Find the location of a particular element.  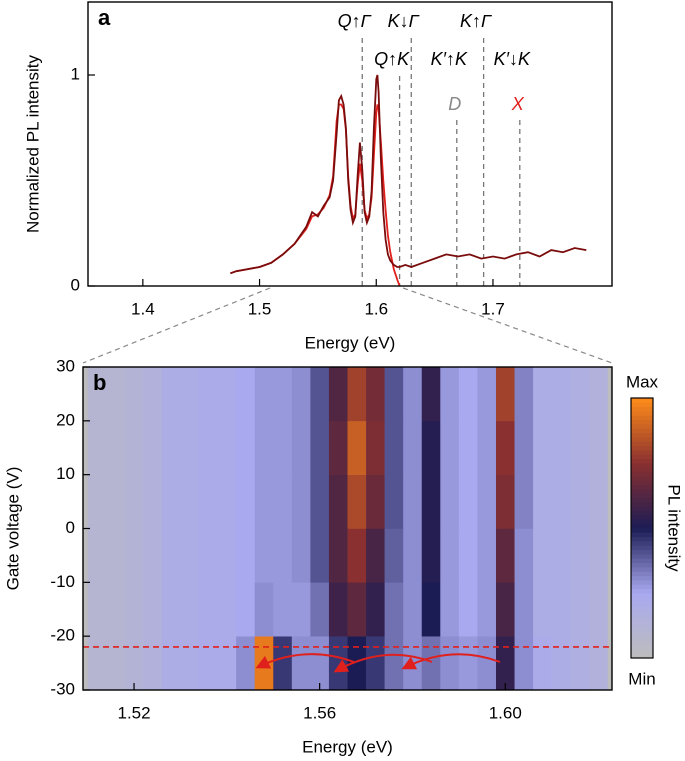

transfer-arrows is located at coordinates (378, 663).